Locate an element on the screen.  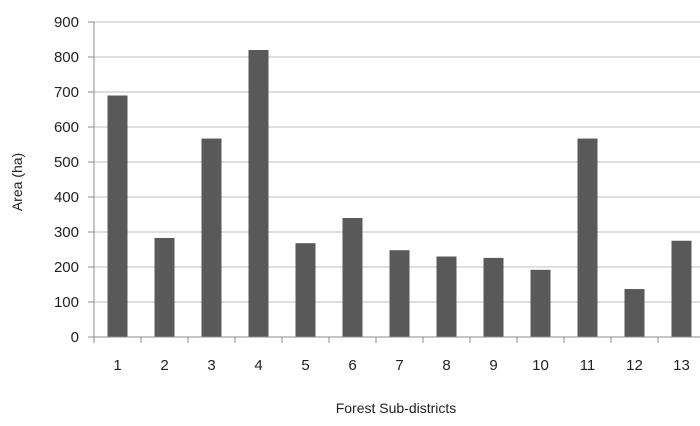
y-tick-label: 300 is located at coordinates (66, 232).